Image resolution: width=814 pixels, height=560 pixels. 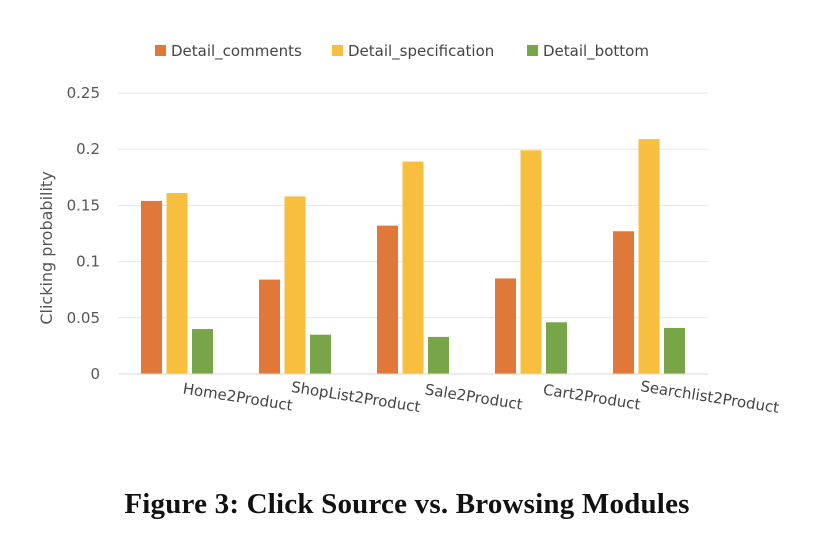 What do you see at coordinates (83, 93) in the screenshot?
I see `y-tick-label: 0.25` at bounding box center [83, 93].